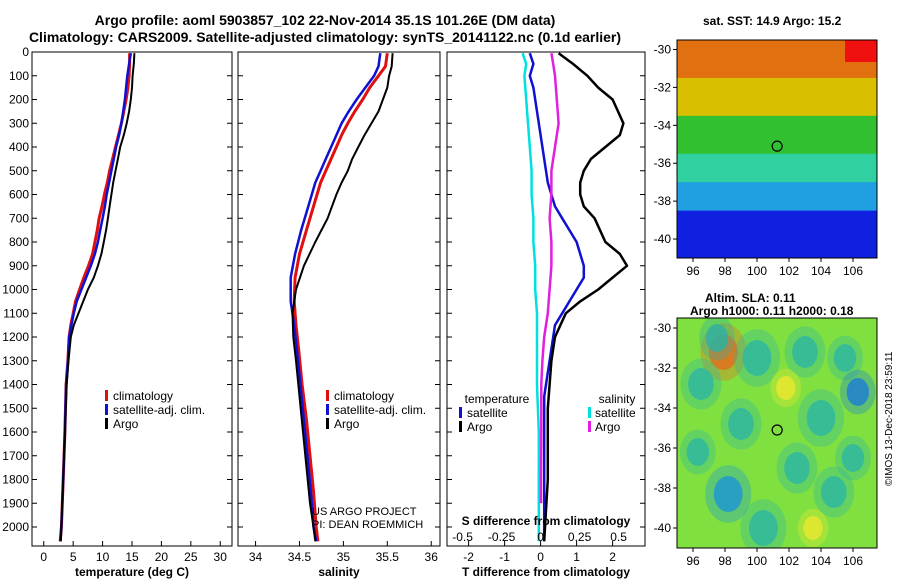 The height and width of the screenshot is (580, 900). What do you see at coordinates (663, 448) in the screenshot?
I see `sla_map-lat-tick-label: -36` at bounding box center [663, 448].